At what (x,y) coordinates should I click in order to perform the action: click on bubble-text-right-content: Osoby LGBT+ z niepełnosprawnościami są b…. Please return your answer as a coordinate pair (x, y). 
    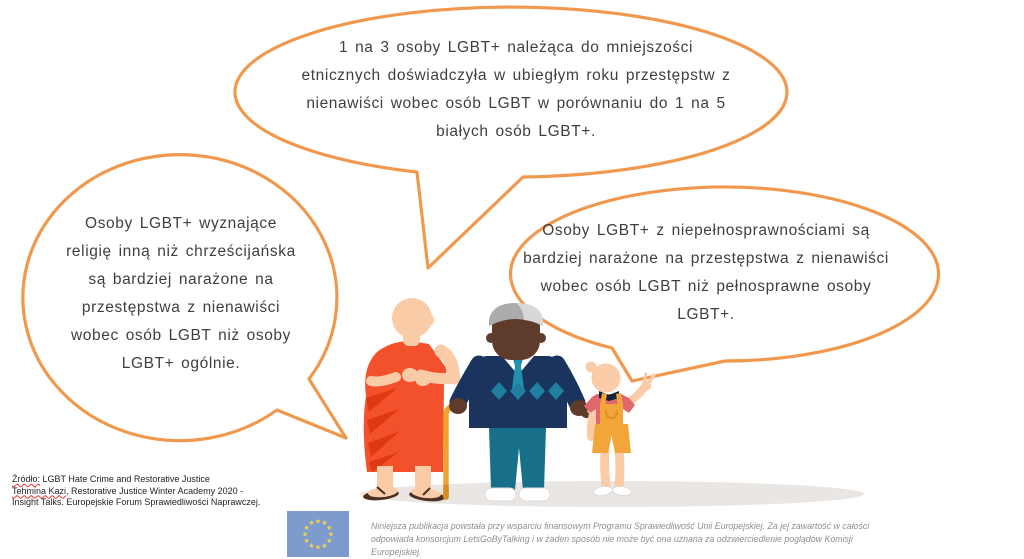
    Looking at the image, I should click on (706, 272).